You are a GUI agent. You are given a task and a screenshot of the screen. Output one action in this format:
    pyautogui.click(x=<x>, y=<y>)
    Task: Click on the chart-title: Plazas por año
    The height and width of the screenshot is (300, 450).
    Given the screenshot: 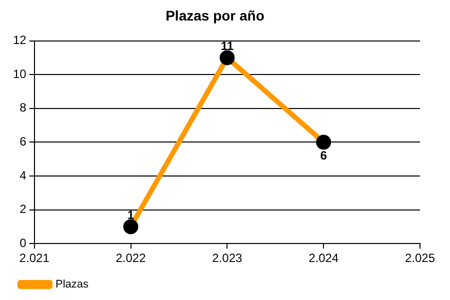 What is the action you would take?
    pyautogui.click(x=215, y=15)
    